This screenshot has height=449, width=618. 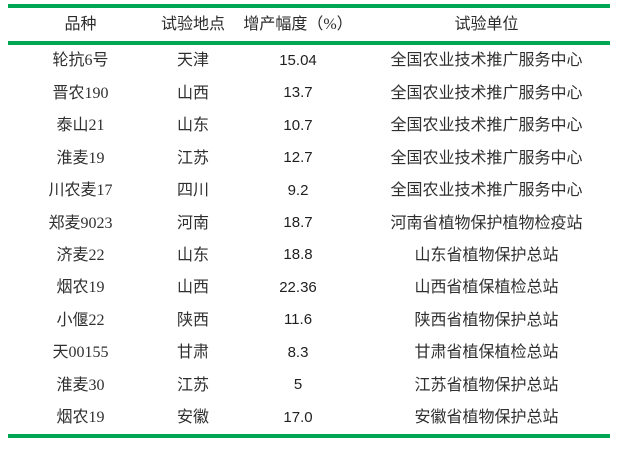 What do you see at coordinates (486, 288) in the screenshot?
I see `cell-unit: 山西省植保植检总站` at bounding box center [486, 288].